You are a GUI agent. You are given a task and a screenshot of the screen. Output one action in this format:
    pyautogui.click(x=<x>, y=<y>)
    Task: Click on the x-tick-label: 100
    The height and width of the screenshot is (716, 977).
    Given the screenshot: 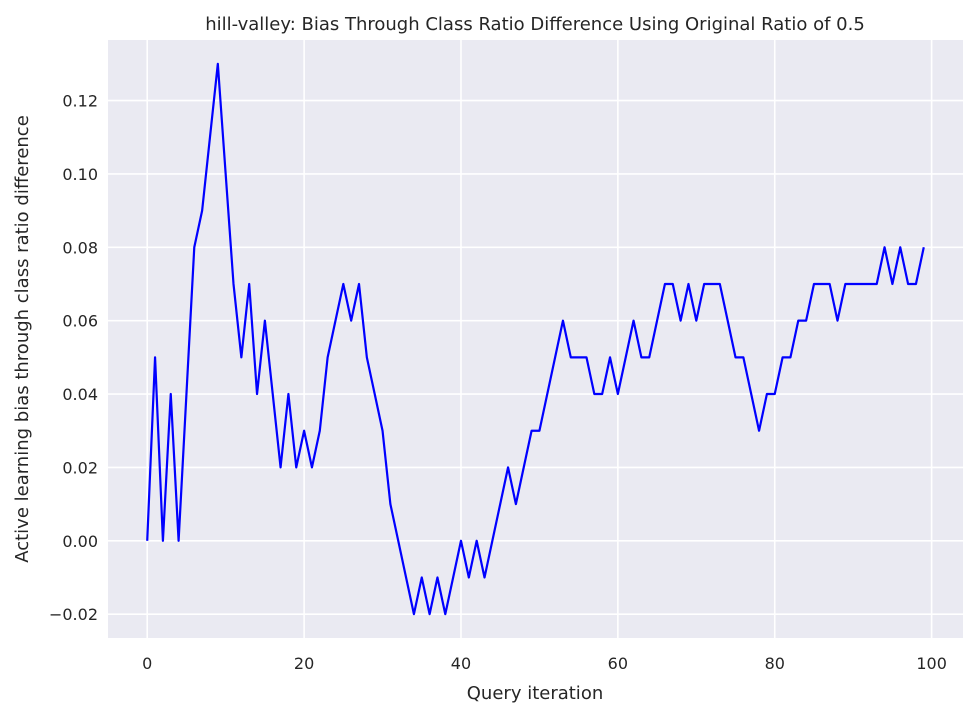 What is the action you would take?
    pyautogui.click(x=931, y=663)
    